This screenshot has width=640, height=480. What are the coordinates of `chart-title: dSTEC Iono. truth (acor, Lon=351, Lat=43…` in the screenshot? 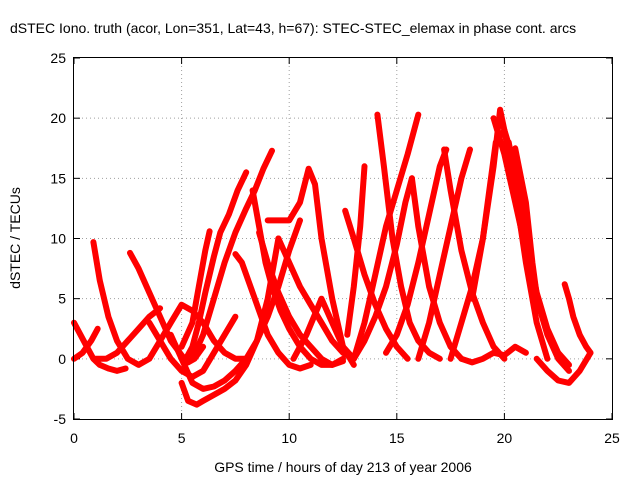 It's located at (293, 28).